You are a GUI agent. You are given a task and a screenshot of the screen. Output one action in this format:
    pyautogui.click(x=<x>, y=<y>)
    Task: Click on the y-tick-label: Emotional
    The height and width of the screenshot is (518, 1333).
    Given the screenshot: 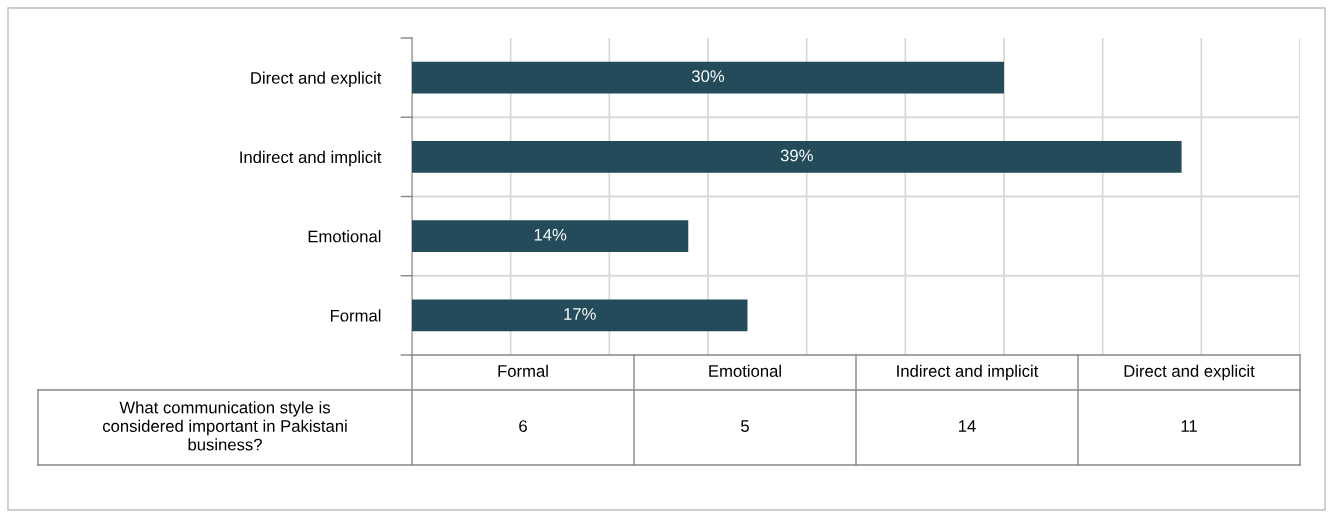 What is the action you would take?
    pyautogui.click(x=344, y=236)
    